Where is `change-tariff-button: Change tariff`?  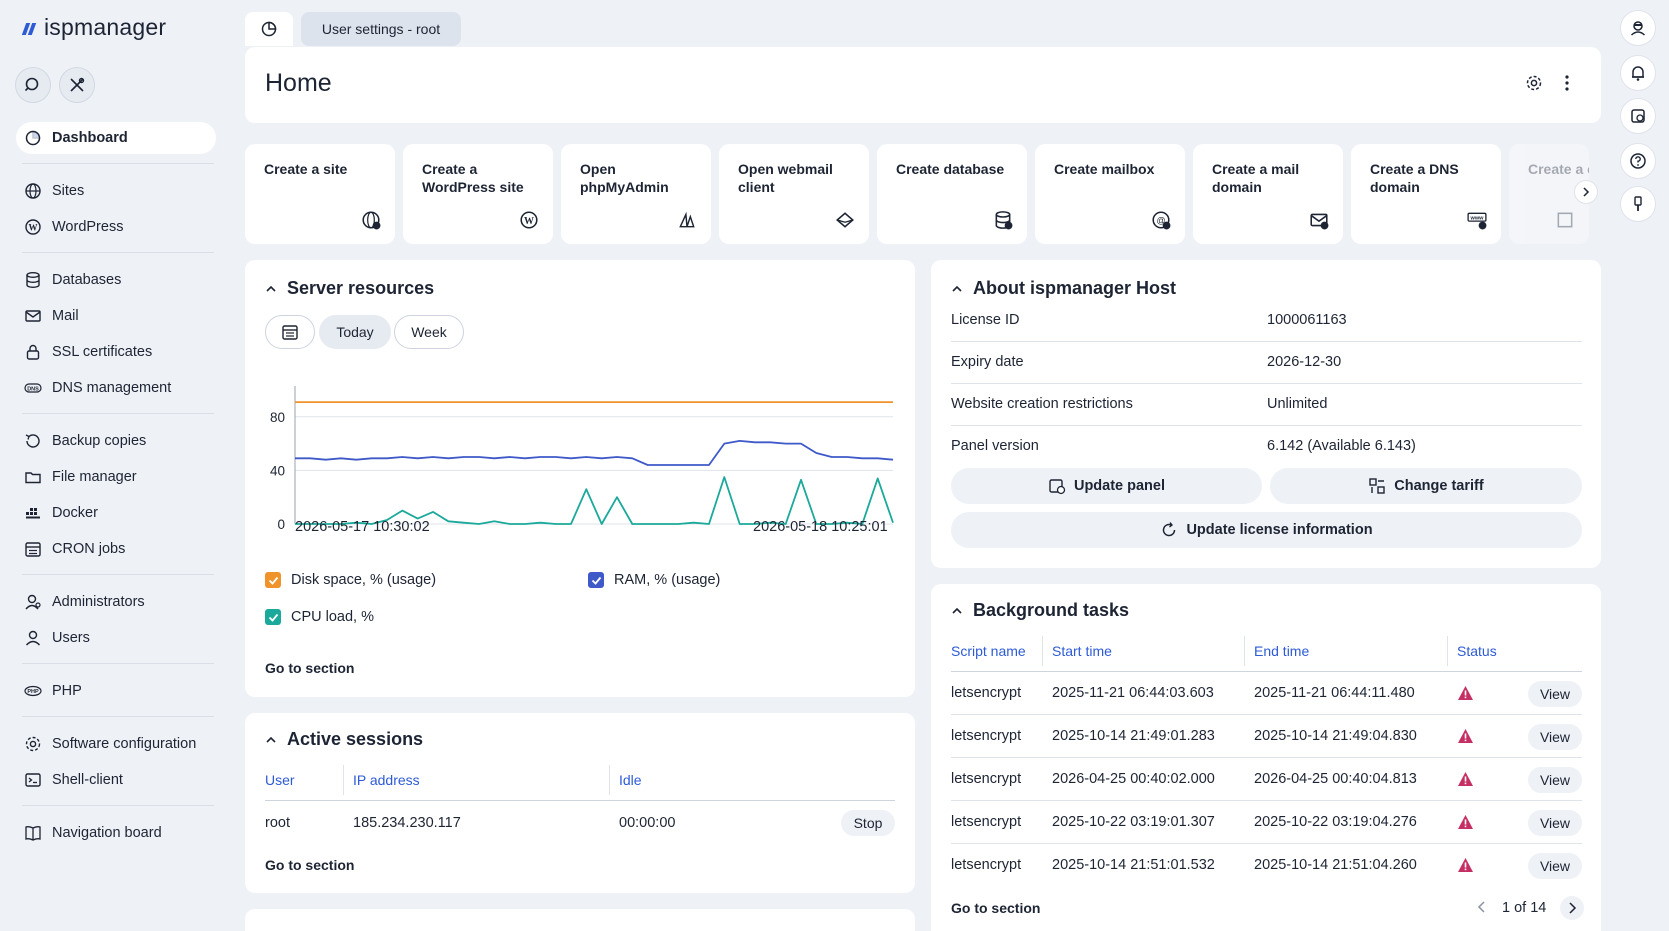 change-tariff-button: Change tariff is located at coordinates (1426, 486).